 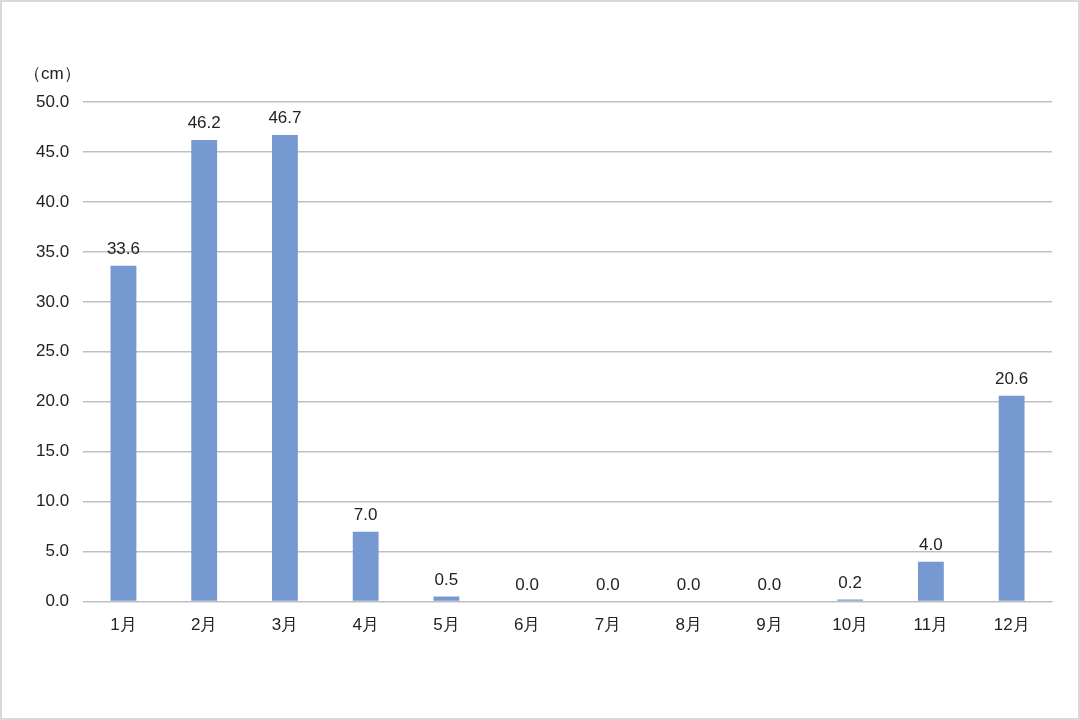 What do you see at coordinates (52, 451) in the screenshot?
I see `y-tick-label: 15.0` at bounding box center [52, 451].